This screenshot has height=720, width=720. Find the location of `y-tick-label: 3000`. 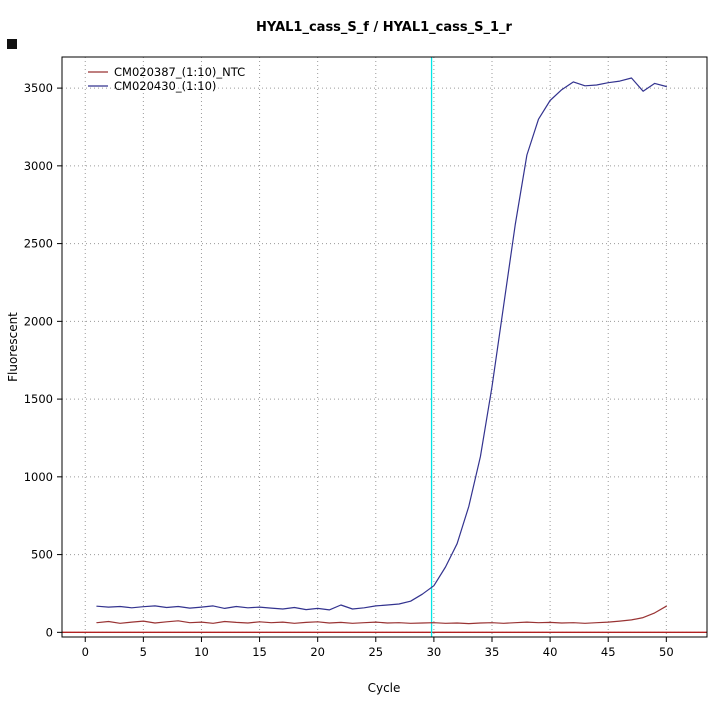

y-tick-label: 3000 is located at coordinates (38, 166).